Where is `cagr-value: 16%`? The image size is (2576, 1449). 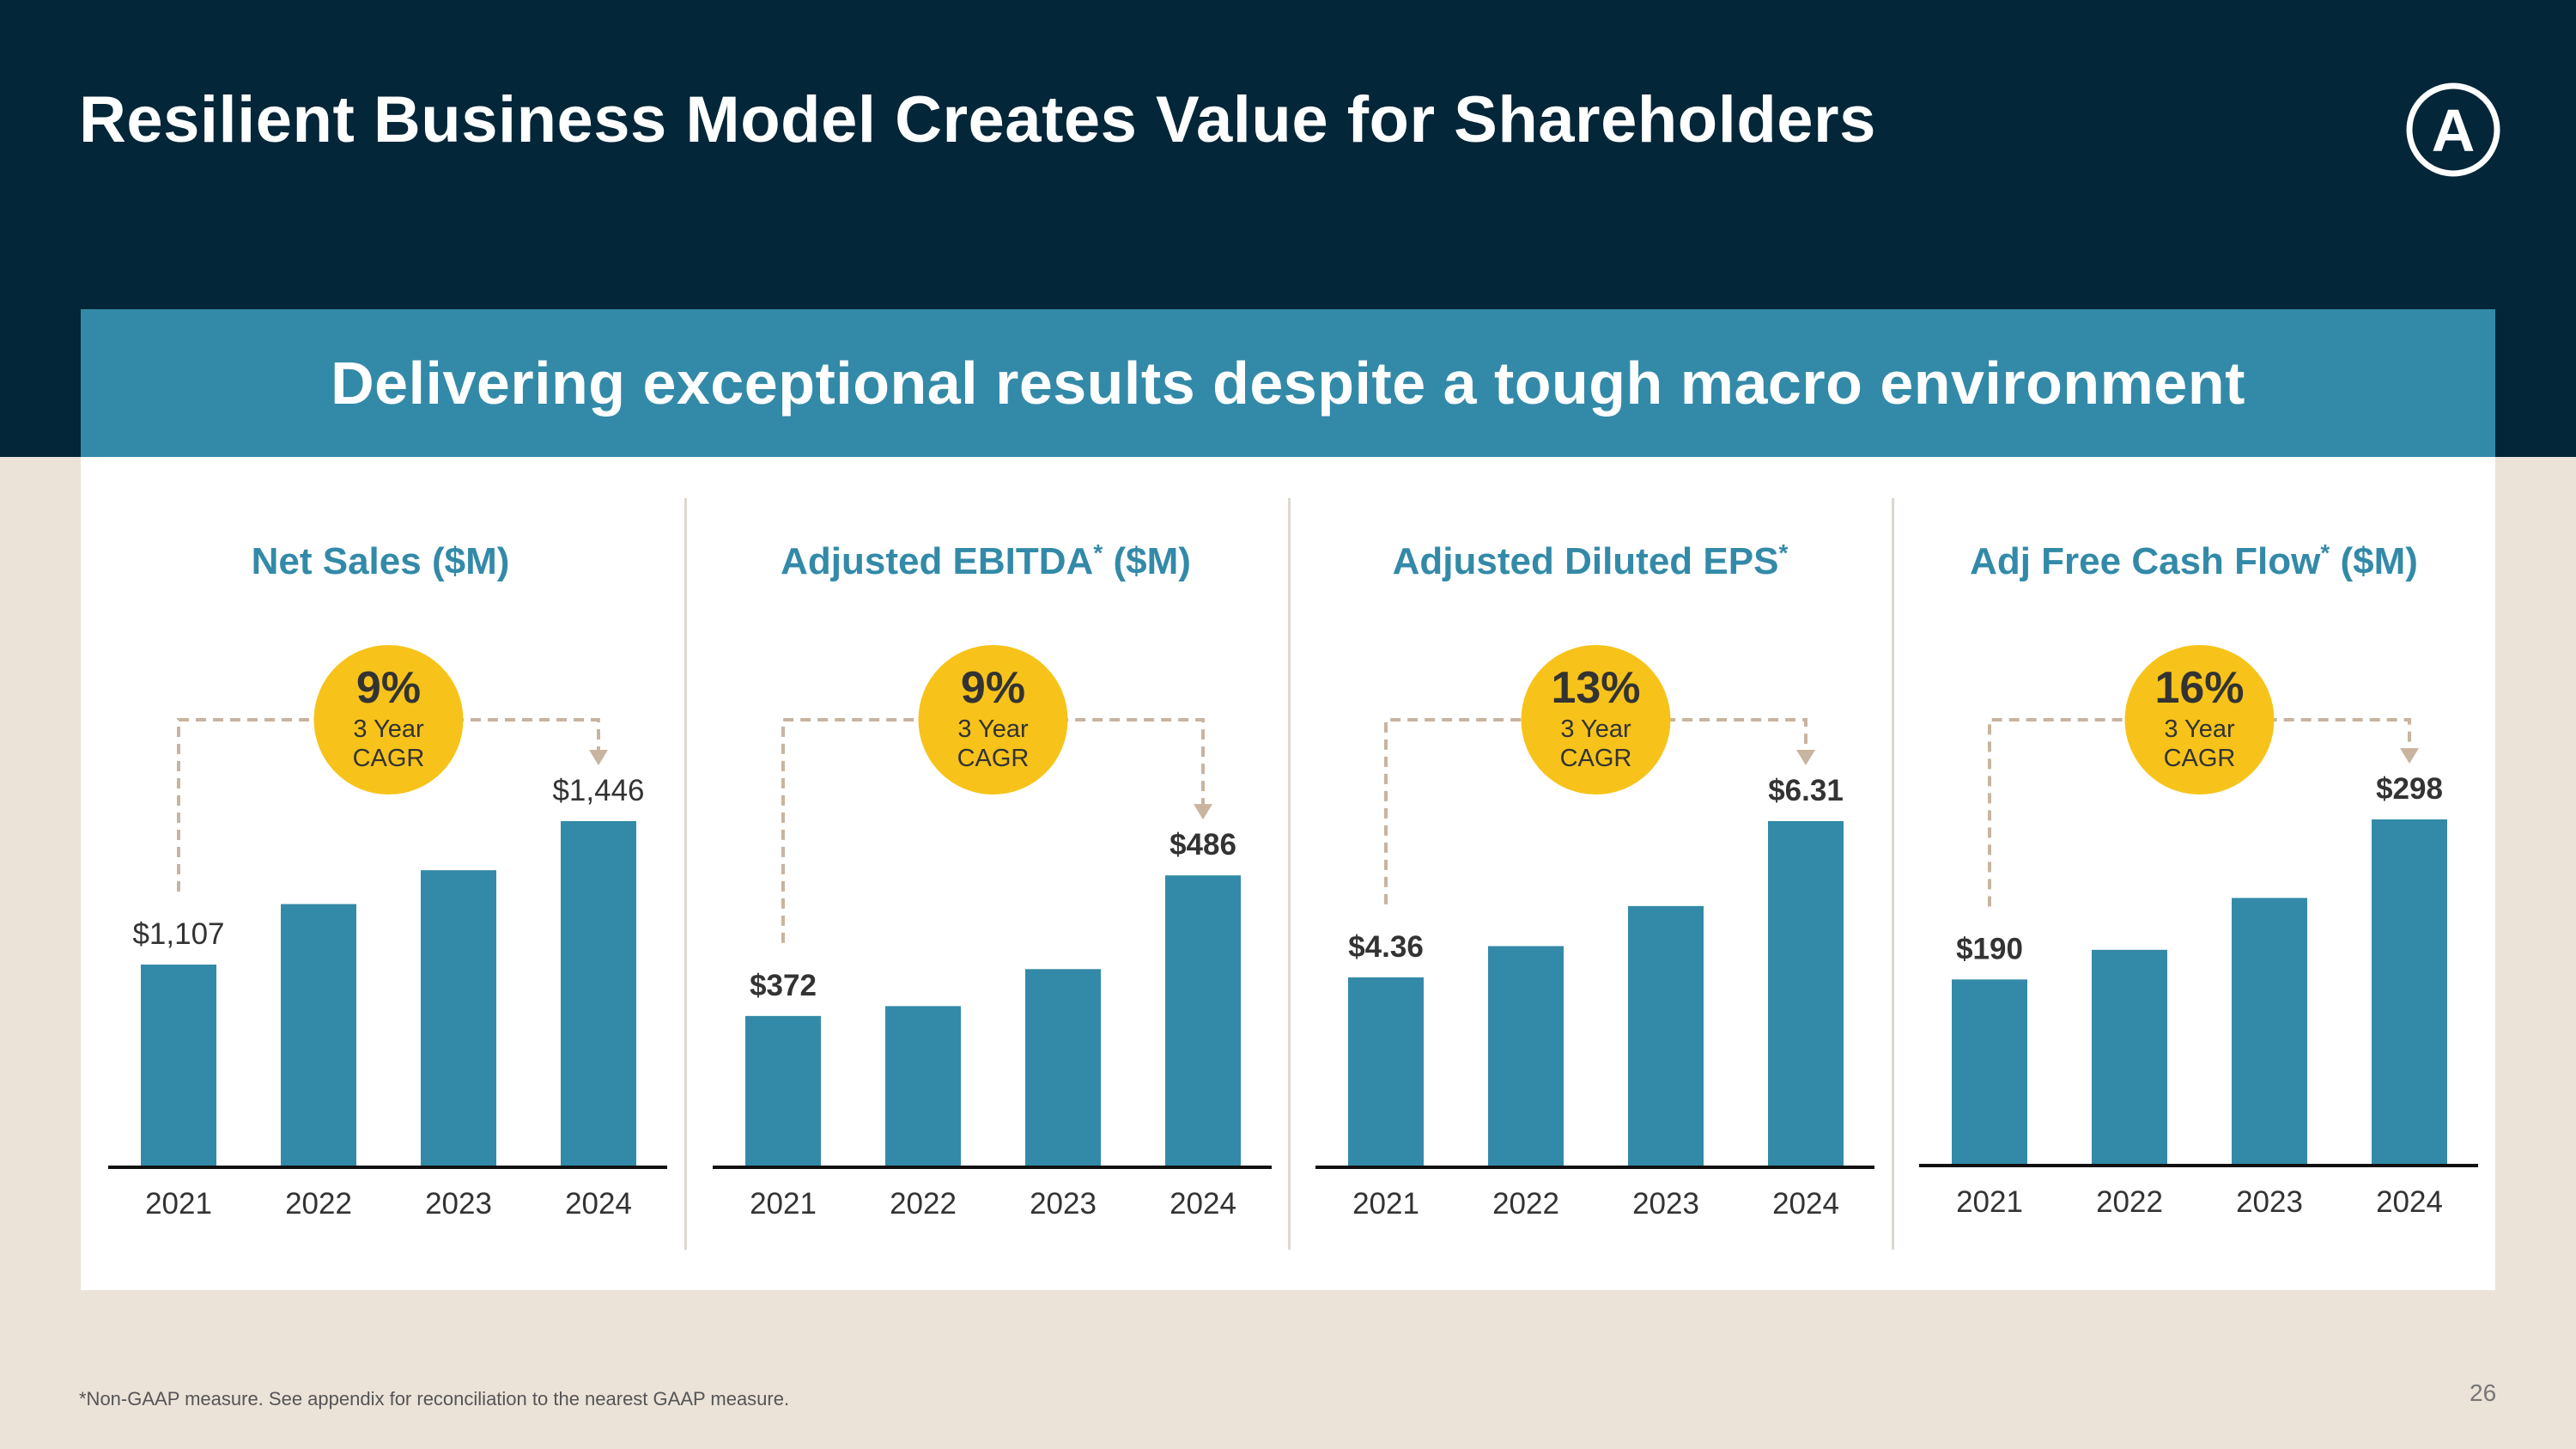 cagr-value: 16% is located at coordinates (2199, 688).